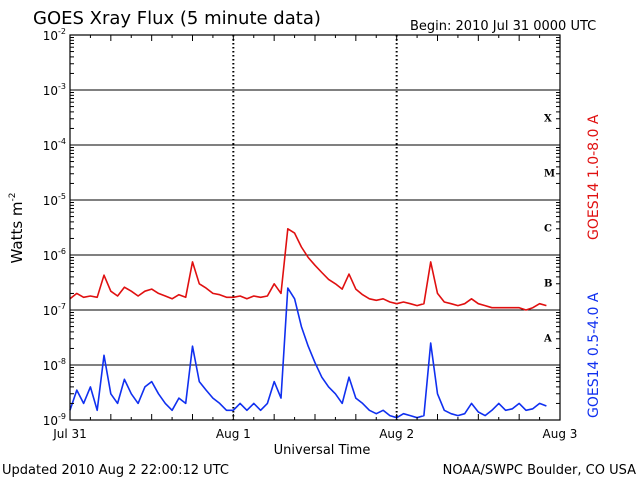 Image resolution: width=640 pixels, height=484 pixels. I want to click on y-axis-label-base: Watts m, so click(17, 232).